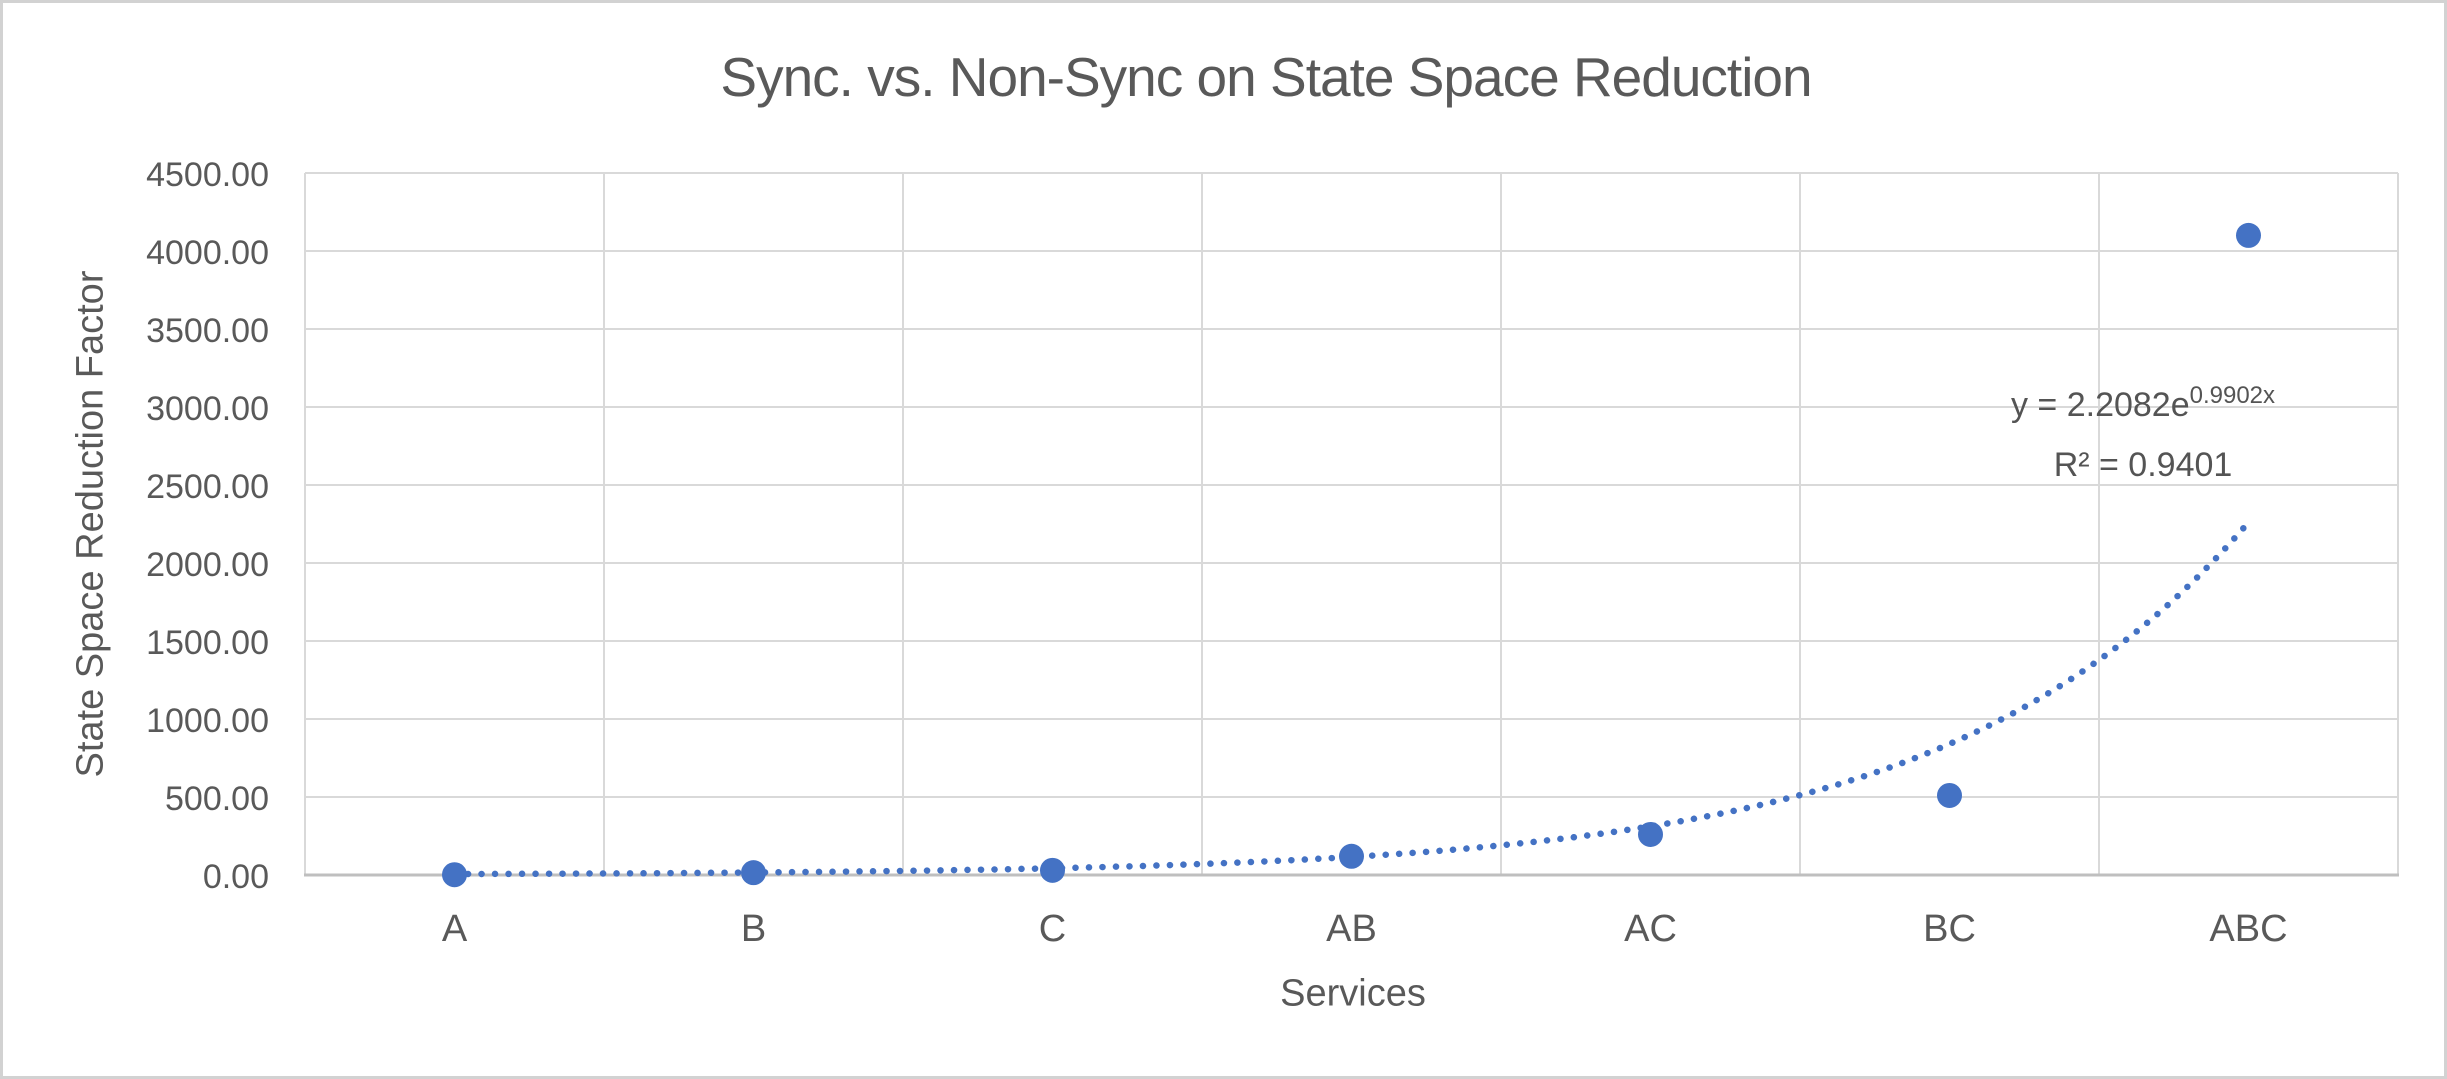  What do you see at coordinates (90, 524) in the screenshot?
I see `y-axis-title: State Space Reduction Factor` at bounding box center [90, 524].